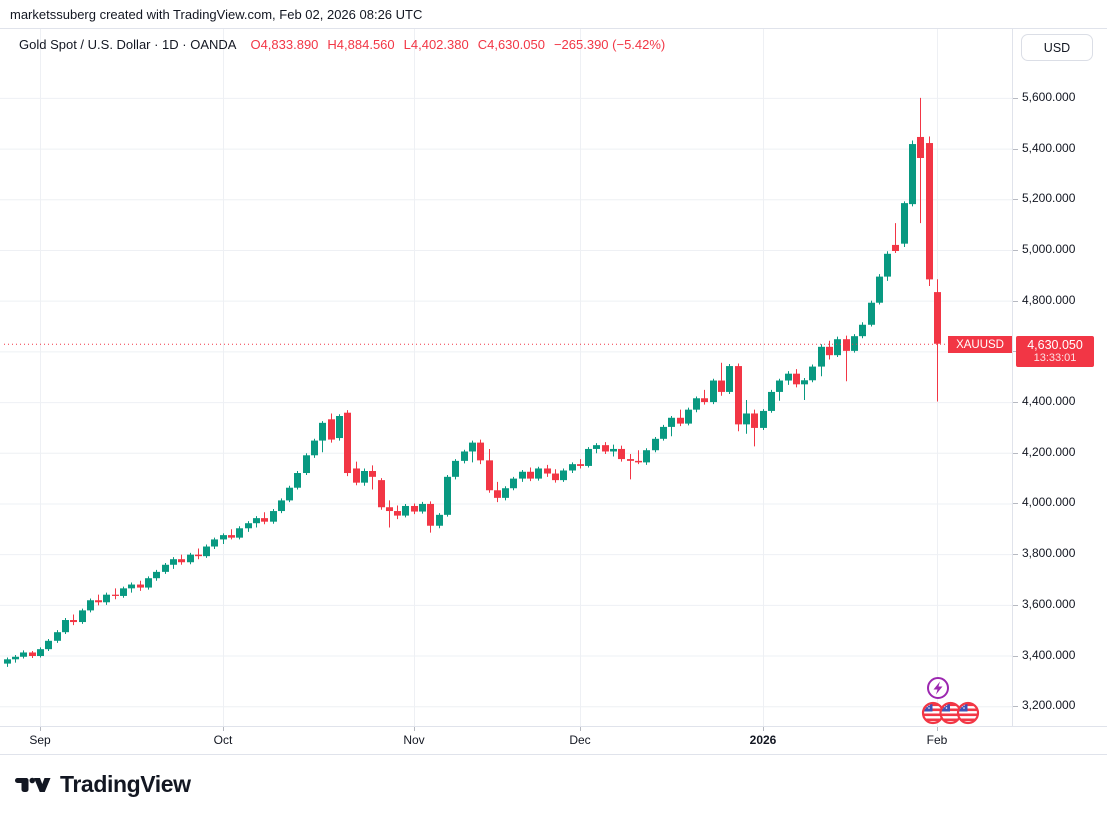 This screenshot has height=814, width=1107. I want to click on time-axis-label-nov: Nov, so click(414, 740).